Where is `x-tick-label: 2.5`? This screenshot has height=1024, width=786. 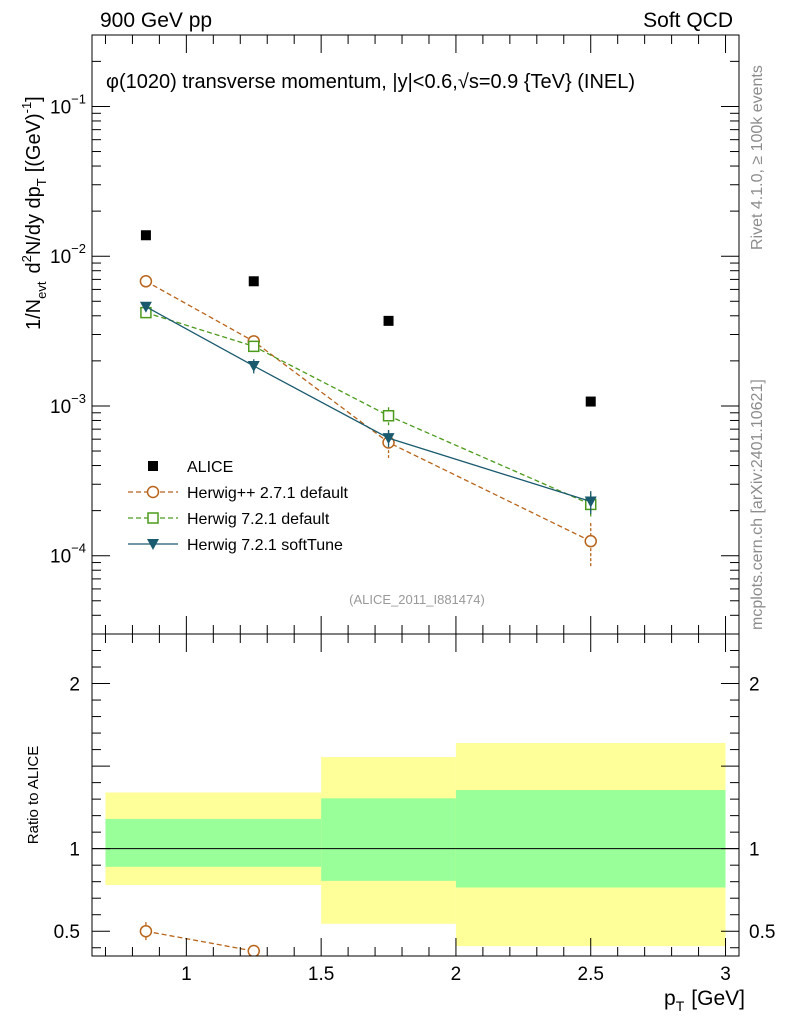 x-tick-label: 2.5 is located at coordinates (591, 974).